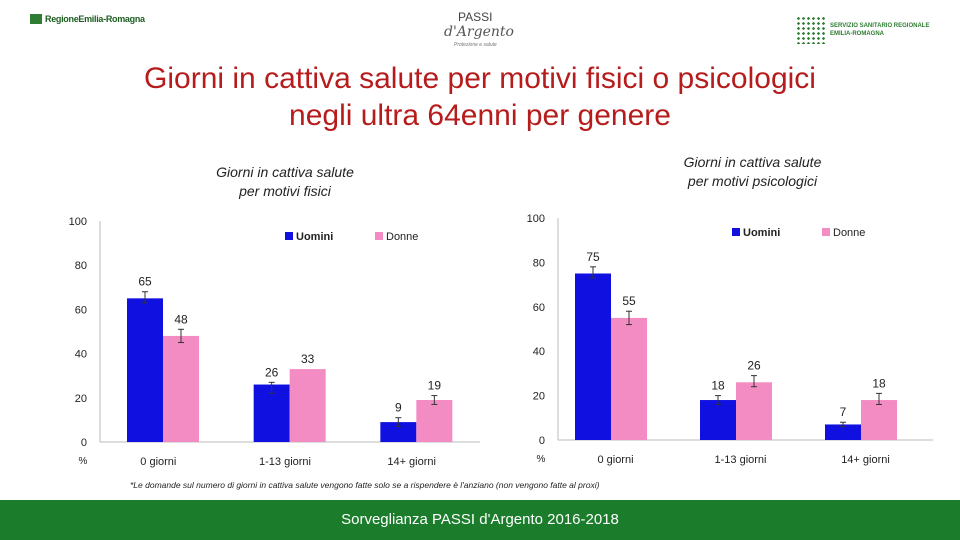 The height and width of the screenshot is (540, 960). Describe the element at coordinates (83, 461) in the screenshot. I see `chart1-y-unit: %` at that location.